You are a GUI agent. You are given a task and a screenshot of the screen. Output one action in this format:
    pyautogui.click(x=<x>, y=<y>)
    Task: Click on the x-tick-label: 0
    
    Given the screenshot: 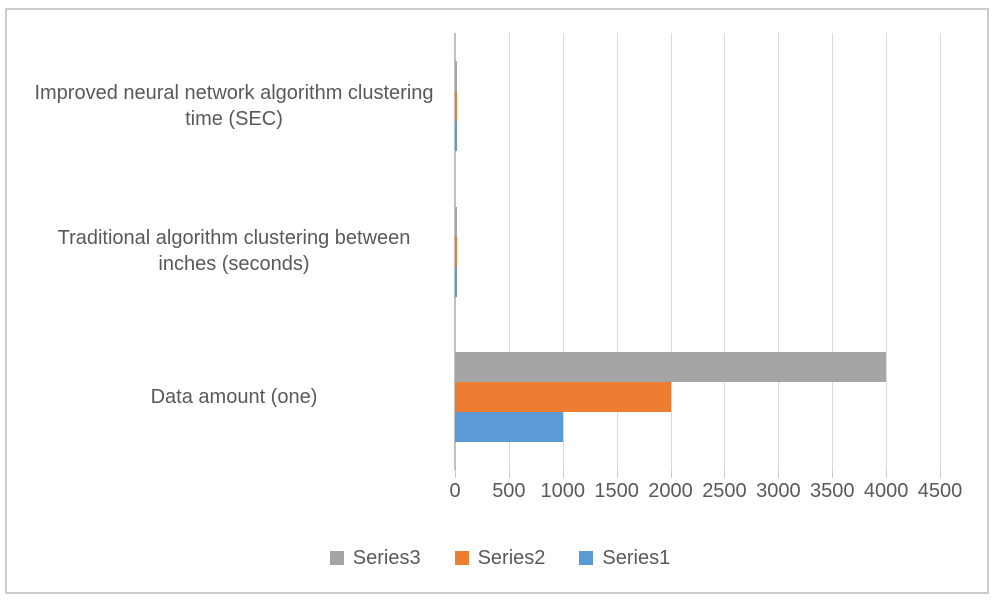 What is the action you would take?
    pyautogui.click(x=455, y=491)
    